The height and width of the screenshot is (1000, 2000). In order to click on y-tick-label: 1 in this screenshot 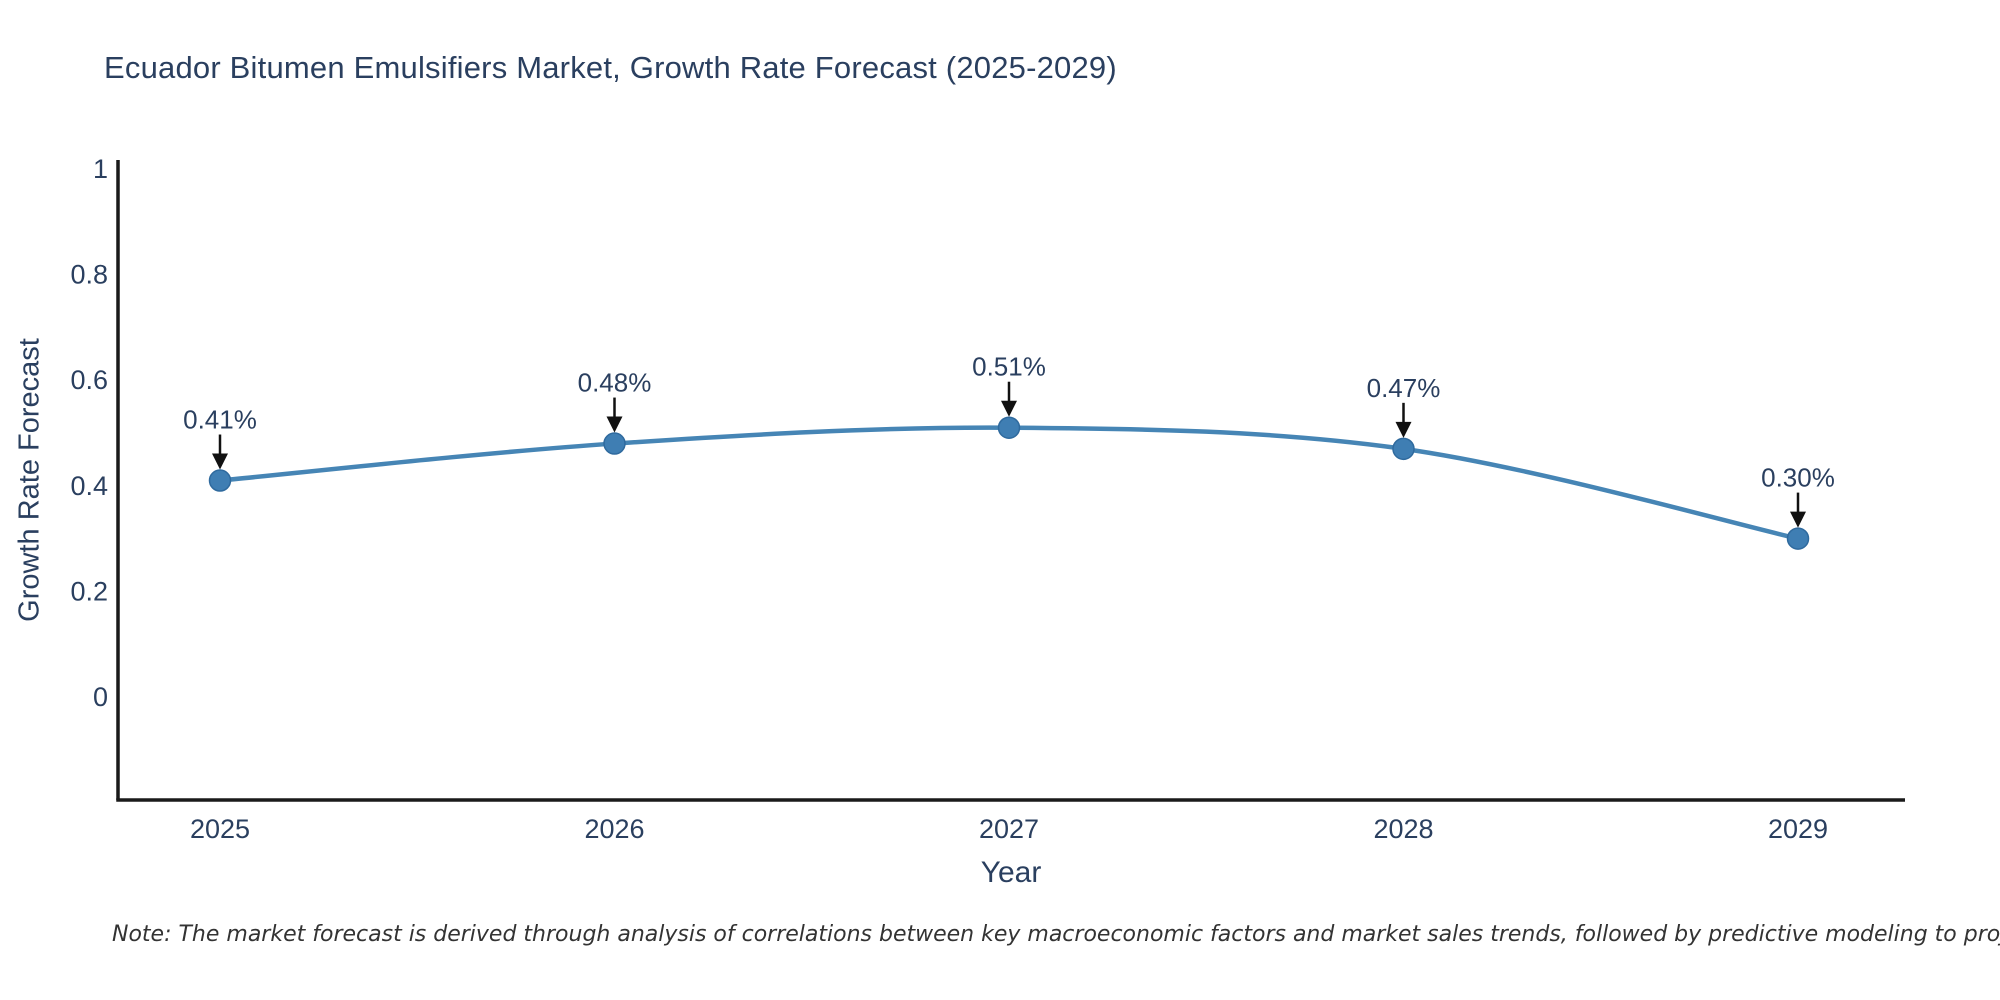, I will do `click(100, 169)`.